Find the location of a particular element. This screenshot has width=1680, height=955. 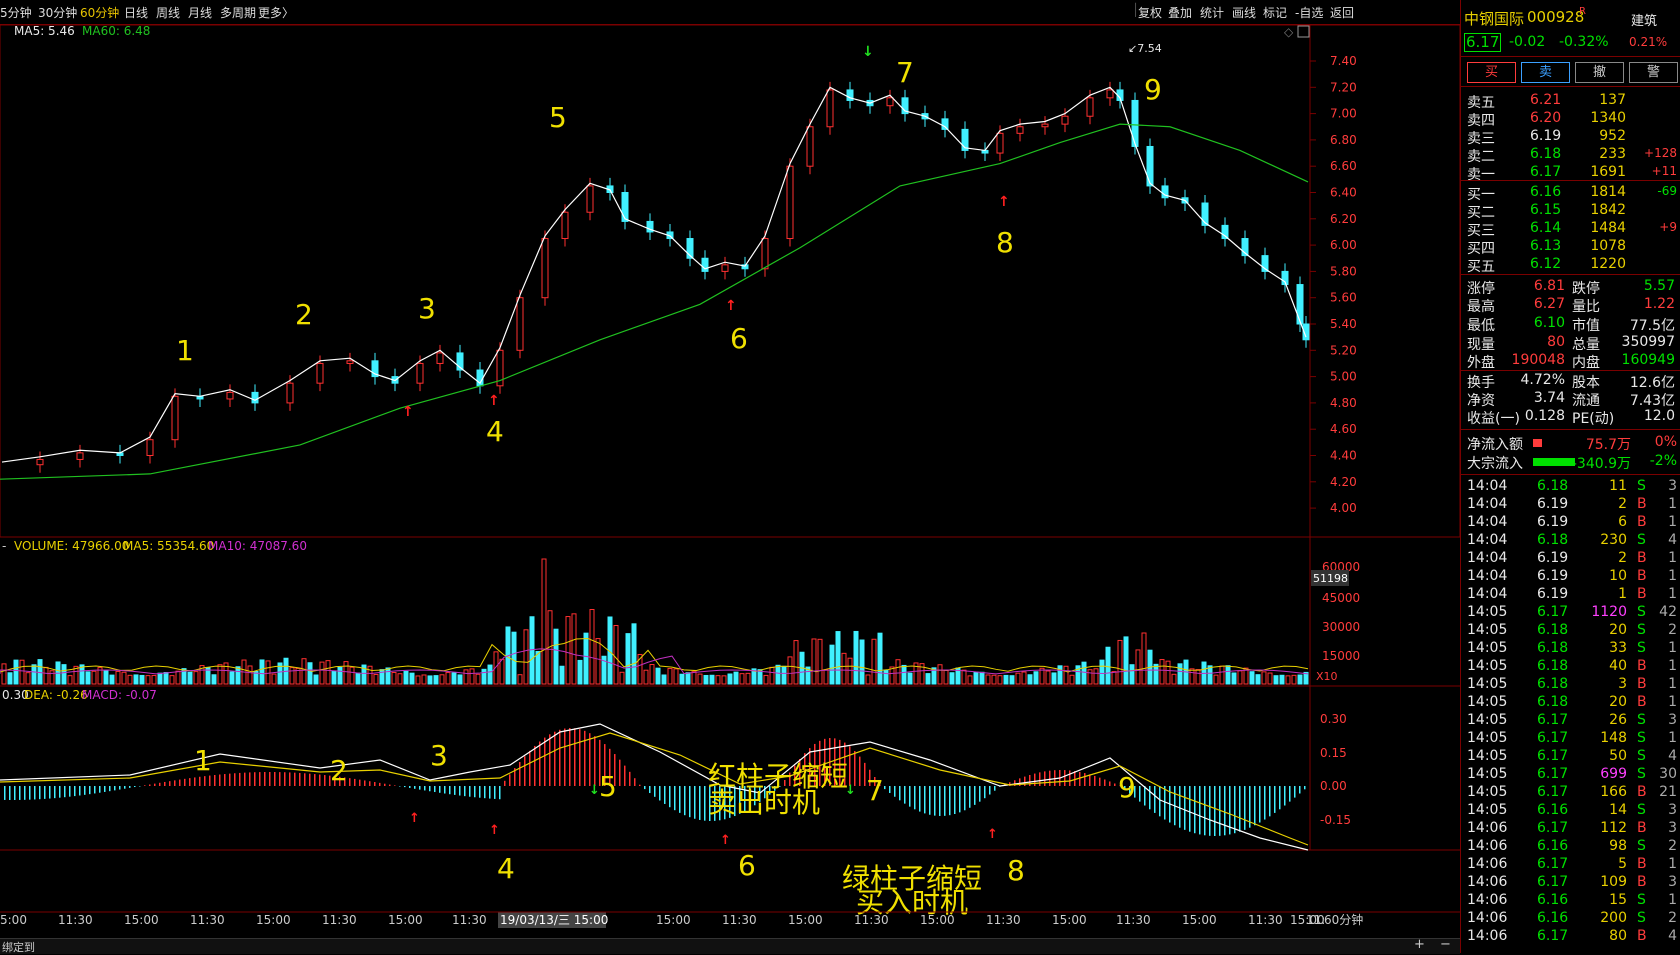

stat-value: 12.0 is located at coordinates (1659, 416).